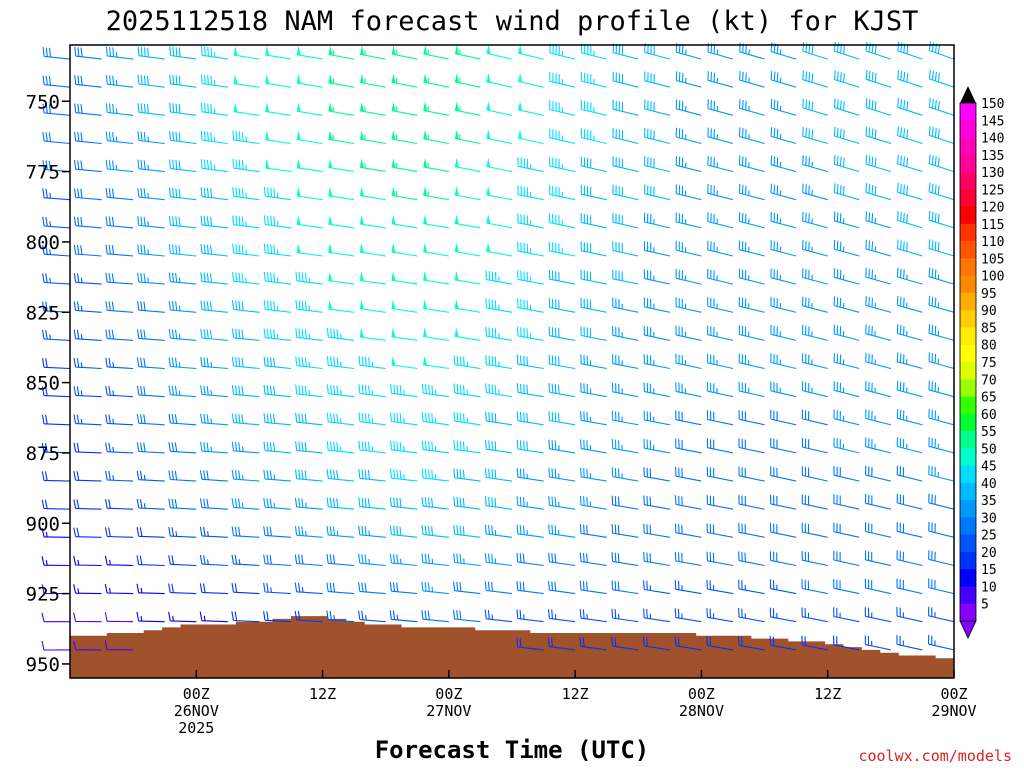 This screenshot has height=772, width=1024. I want to click on colorbar-label: 10, so click(989, 587).